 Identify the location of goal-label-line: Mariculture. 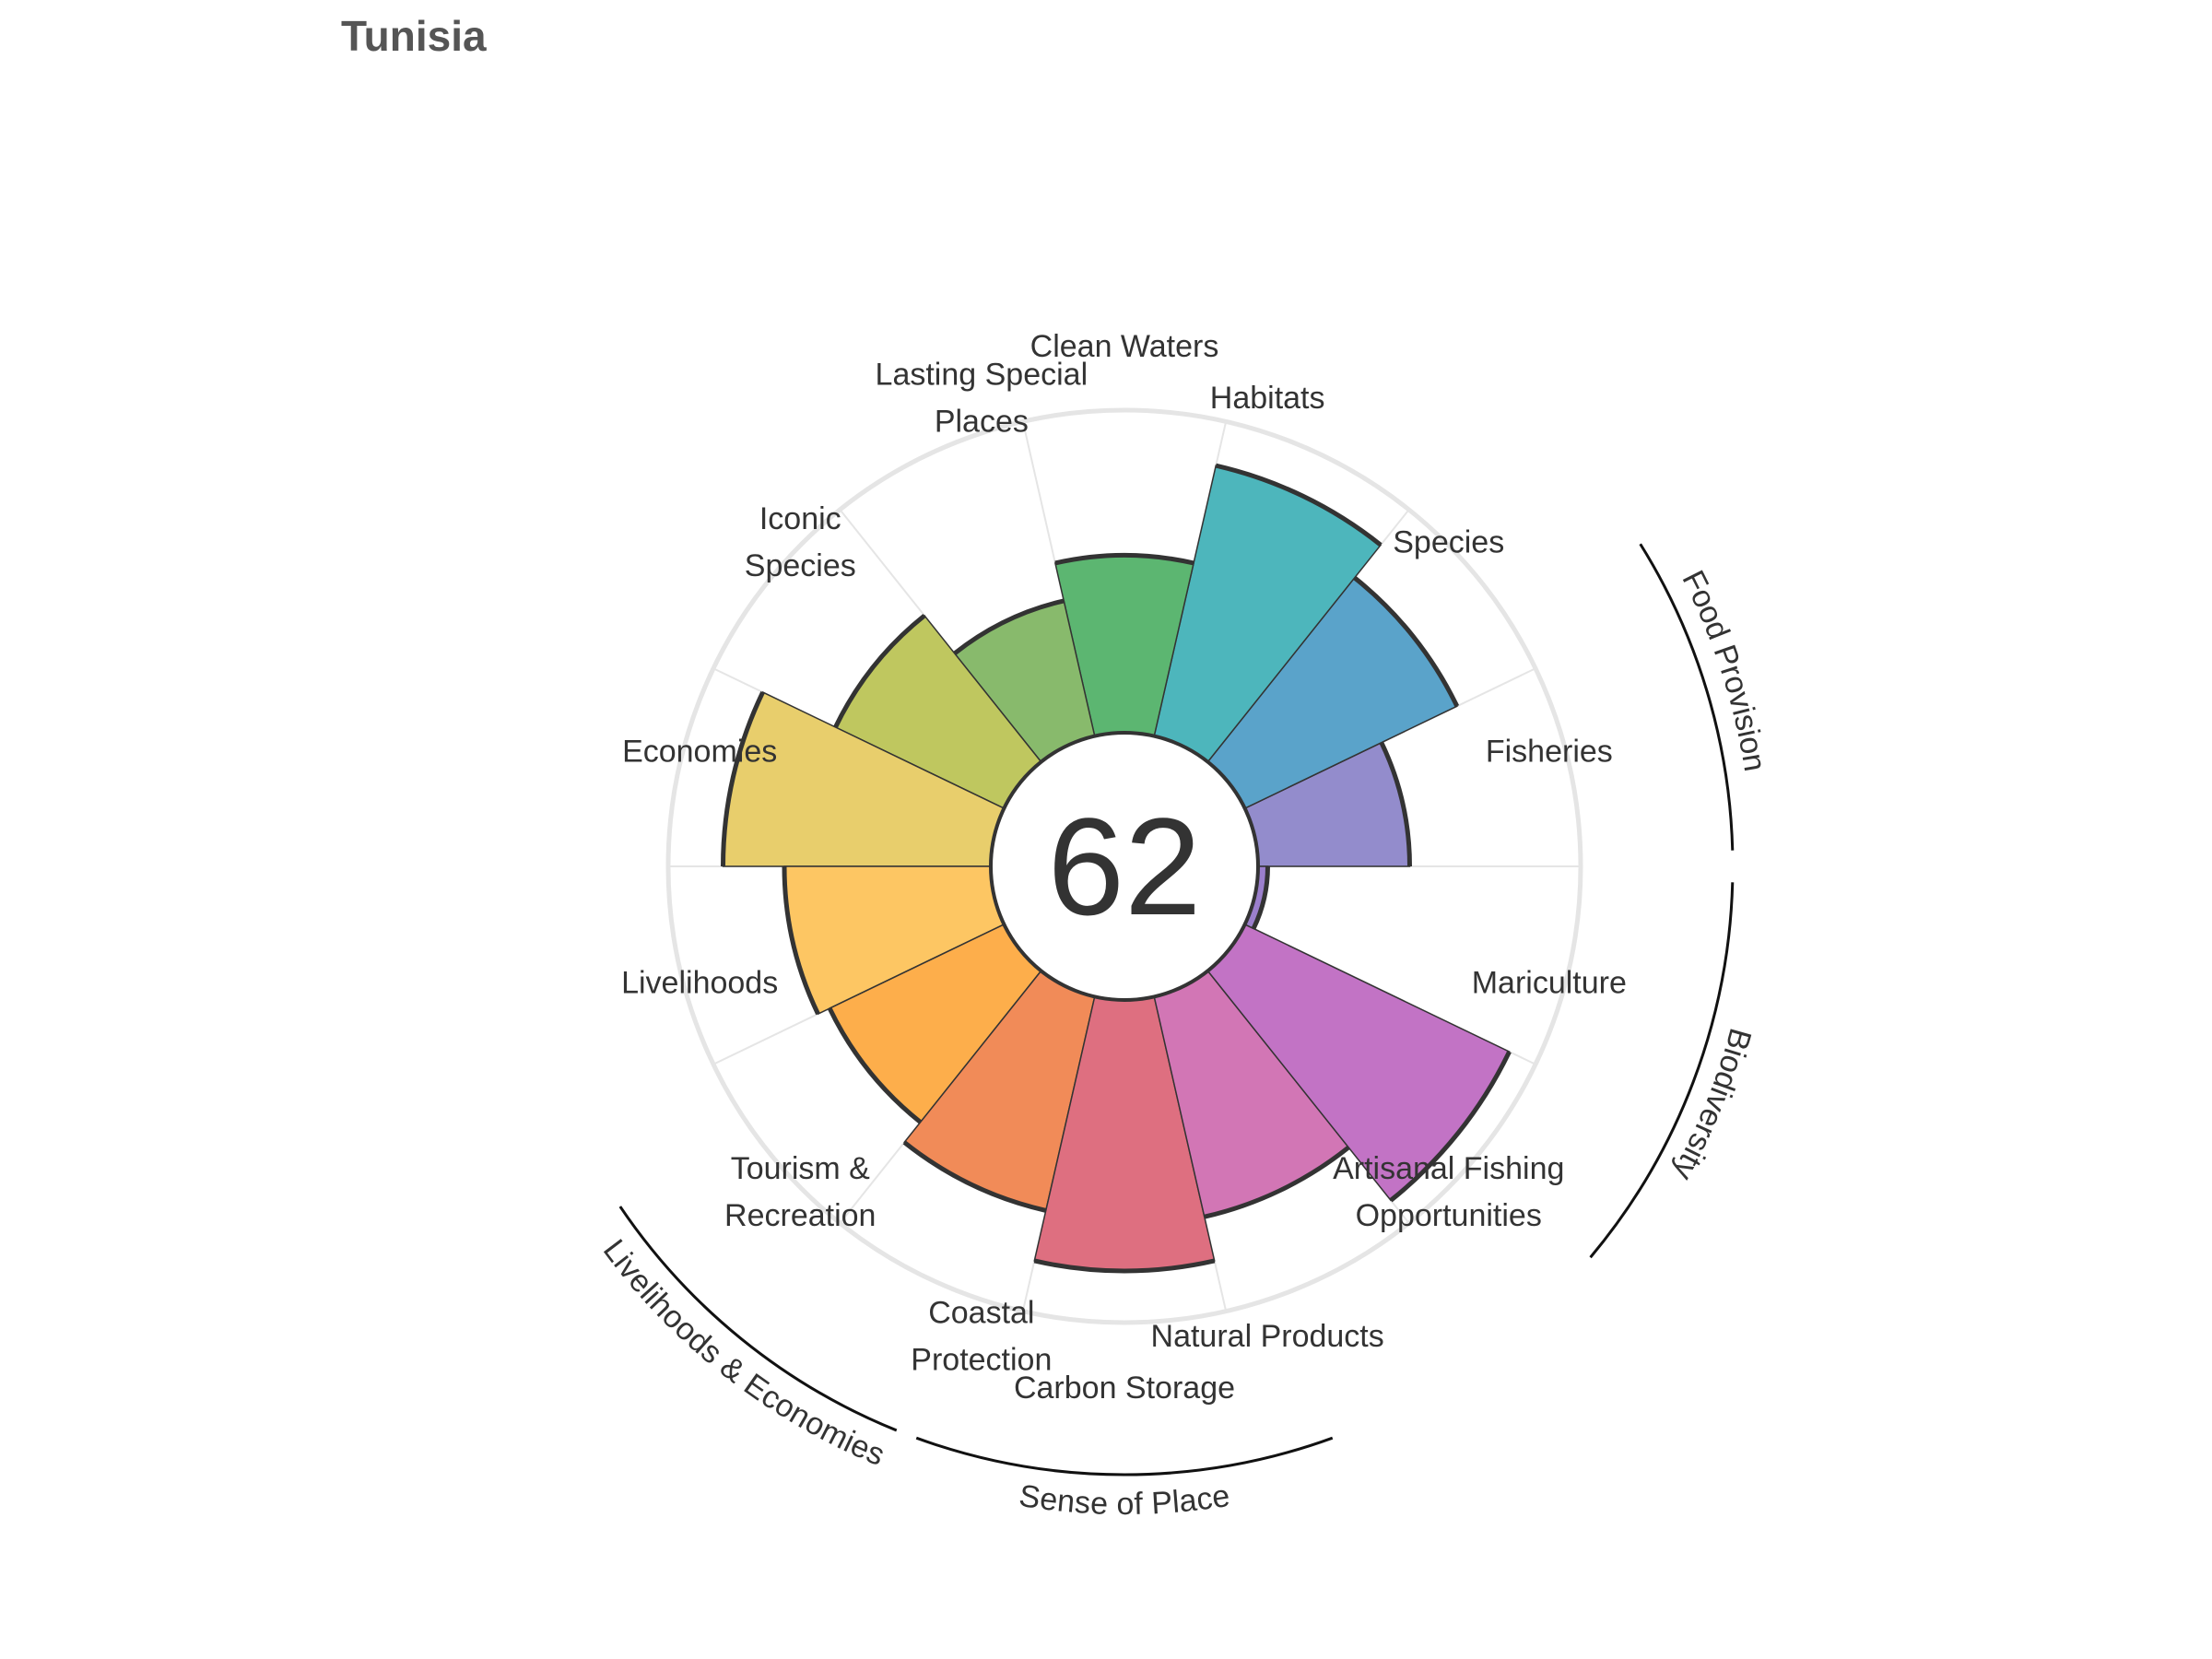
(1549, 983).